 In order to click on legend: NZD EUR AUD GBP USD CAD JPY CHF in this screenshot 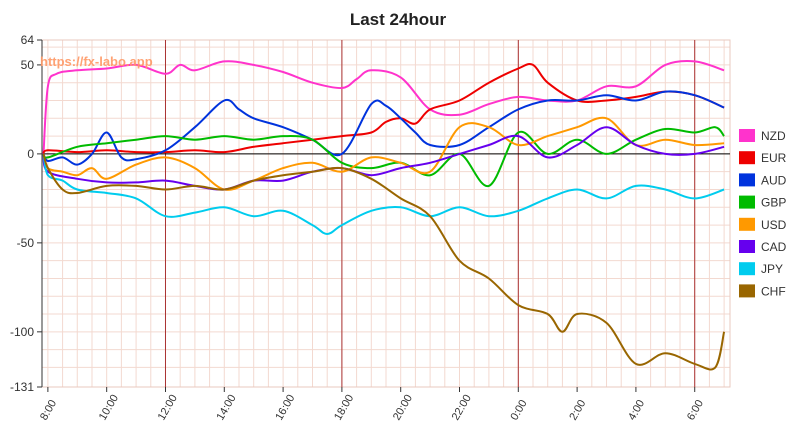, I will do `click(763, 213)`.